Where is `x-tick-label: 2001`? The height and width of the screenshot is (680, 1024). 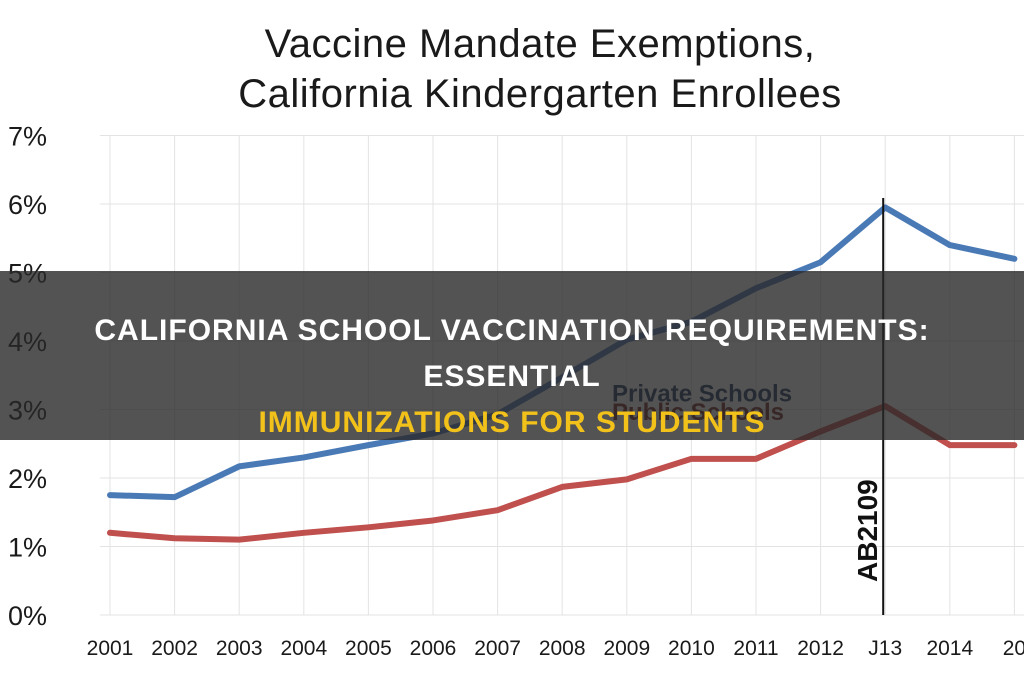
x-tick-label: 2001 is located at coordinates (110, 648).